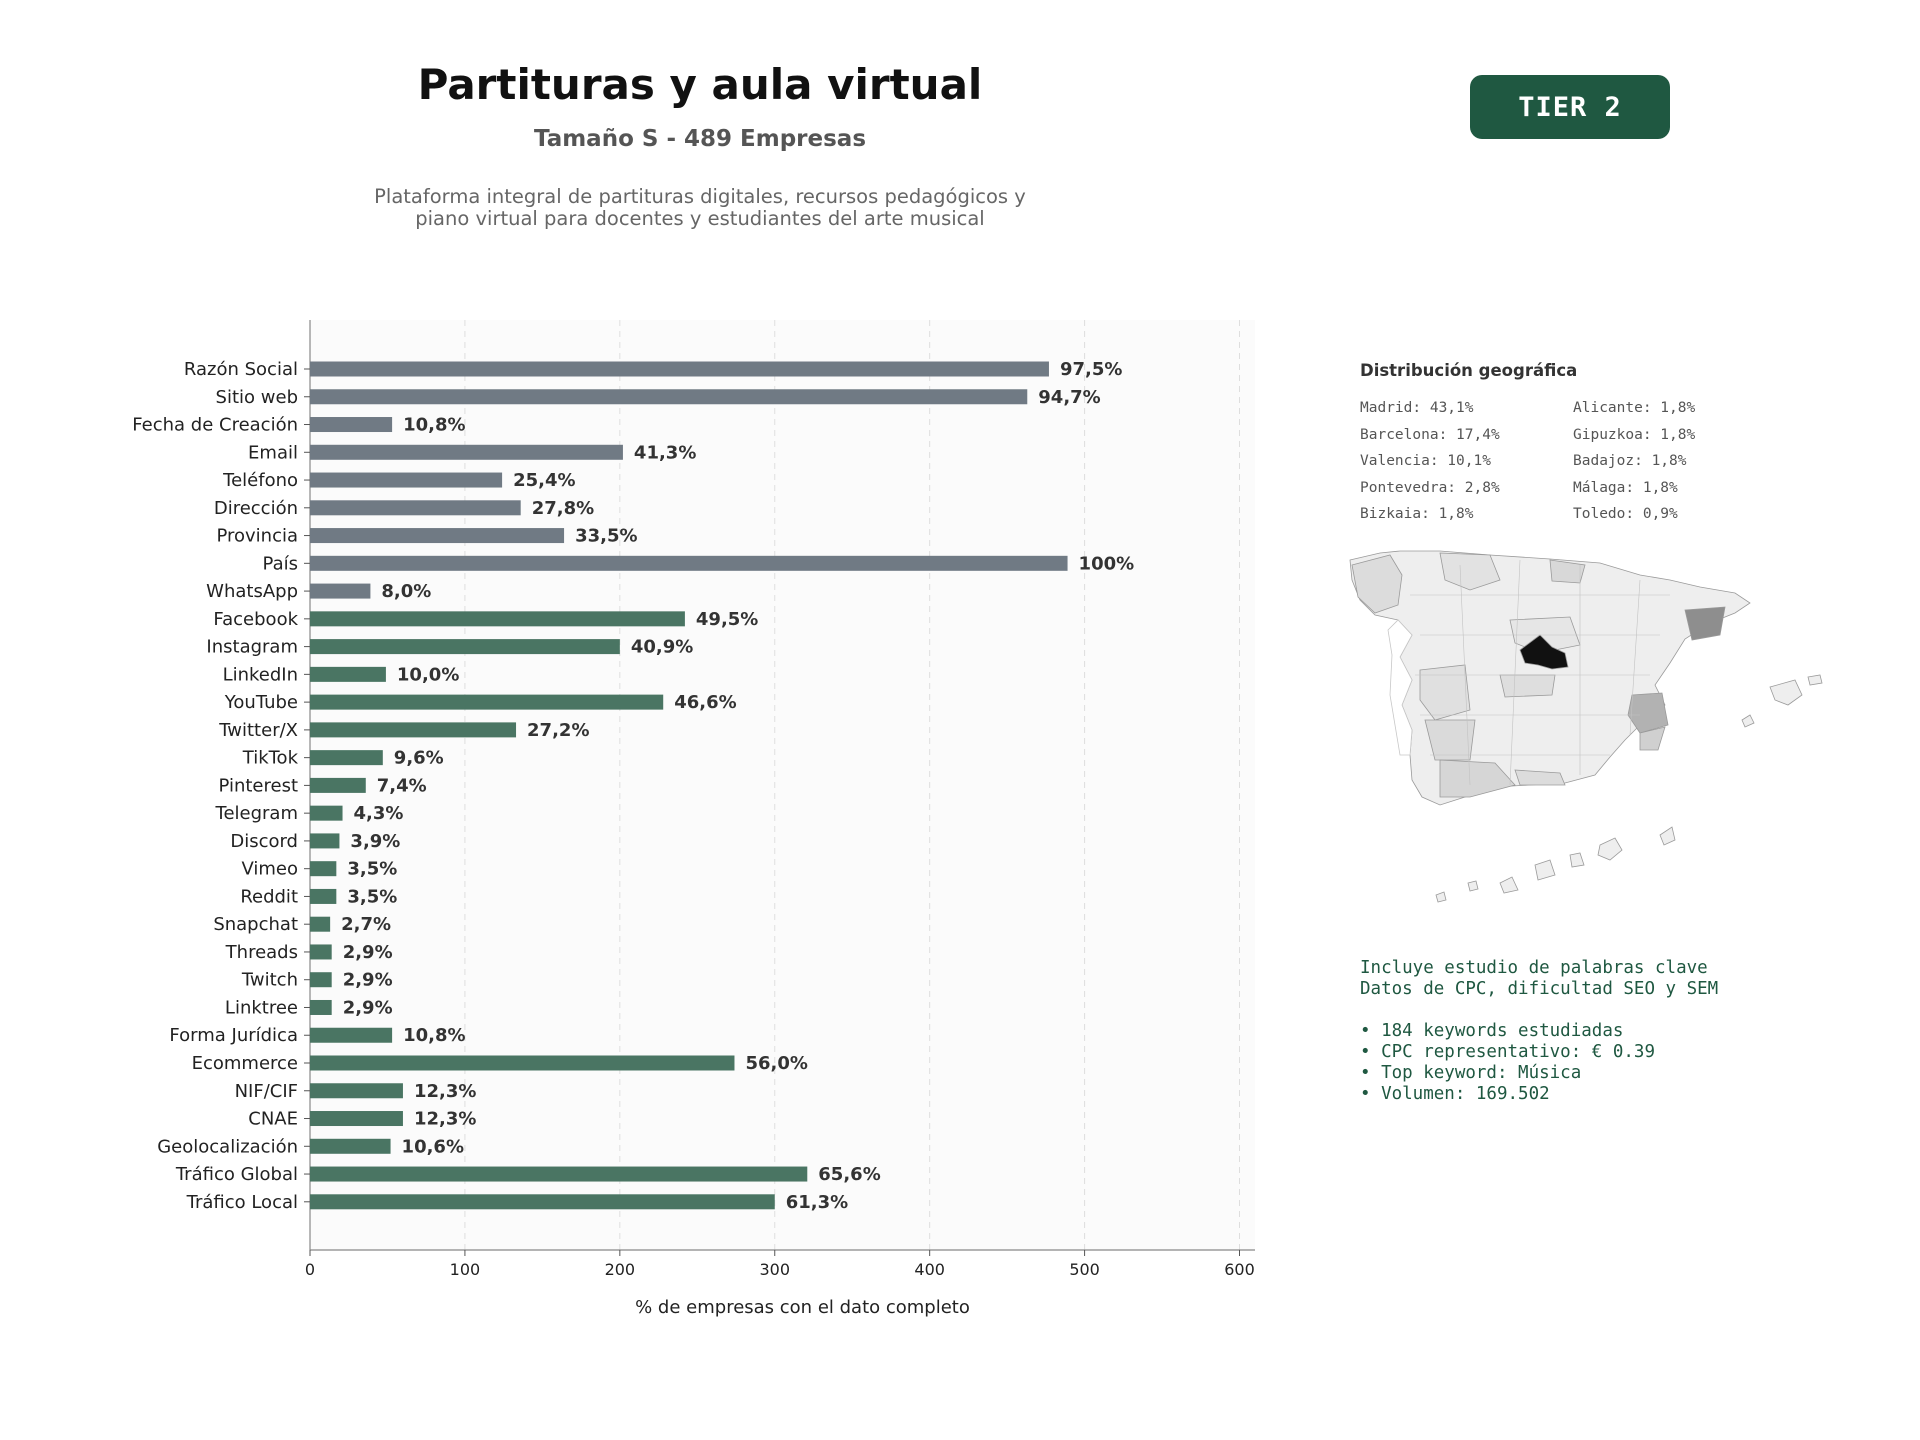 The image size is (1920, 1440). What do you see at coordinates (1705, 623) in the screenshot?
I see `map-region-barcelona` at bounding box center [1705, 623].